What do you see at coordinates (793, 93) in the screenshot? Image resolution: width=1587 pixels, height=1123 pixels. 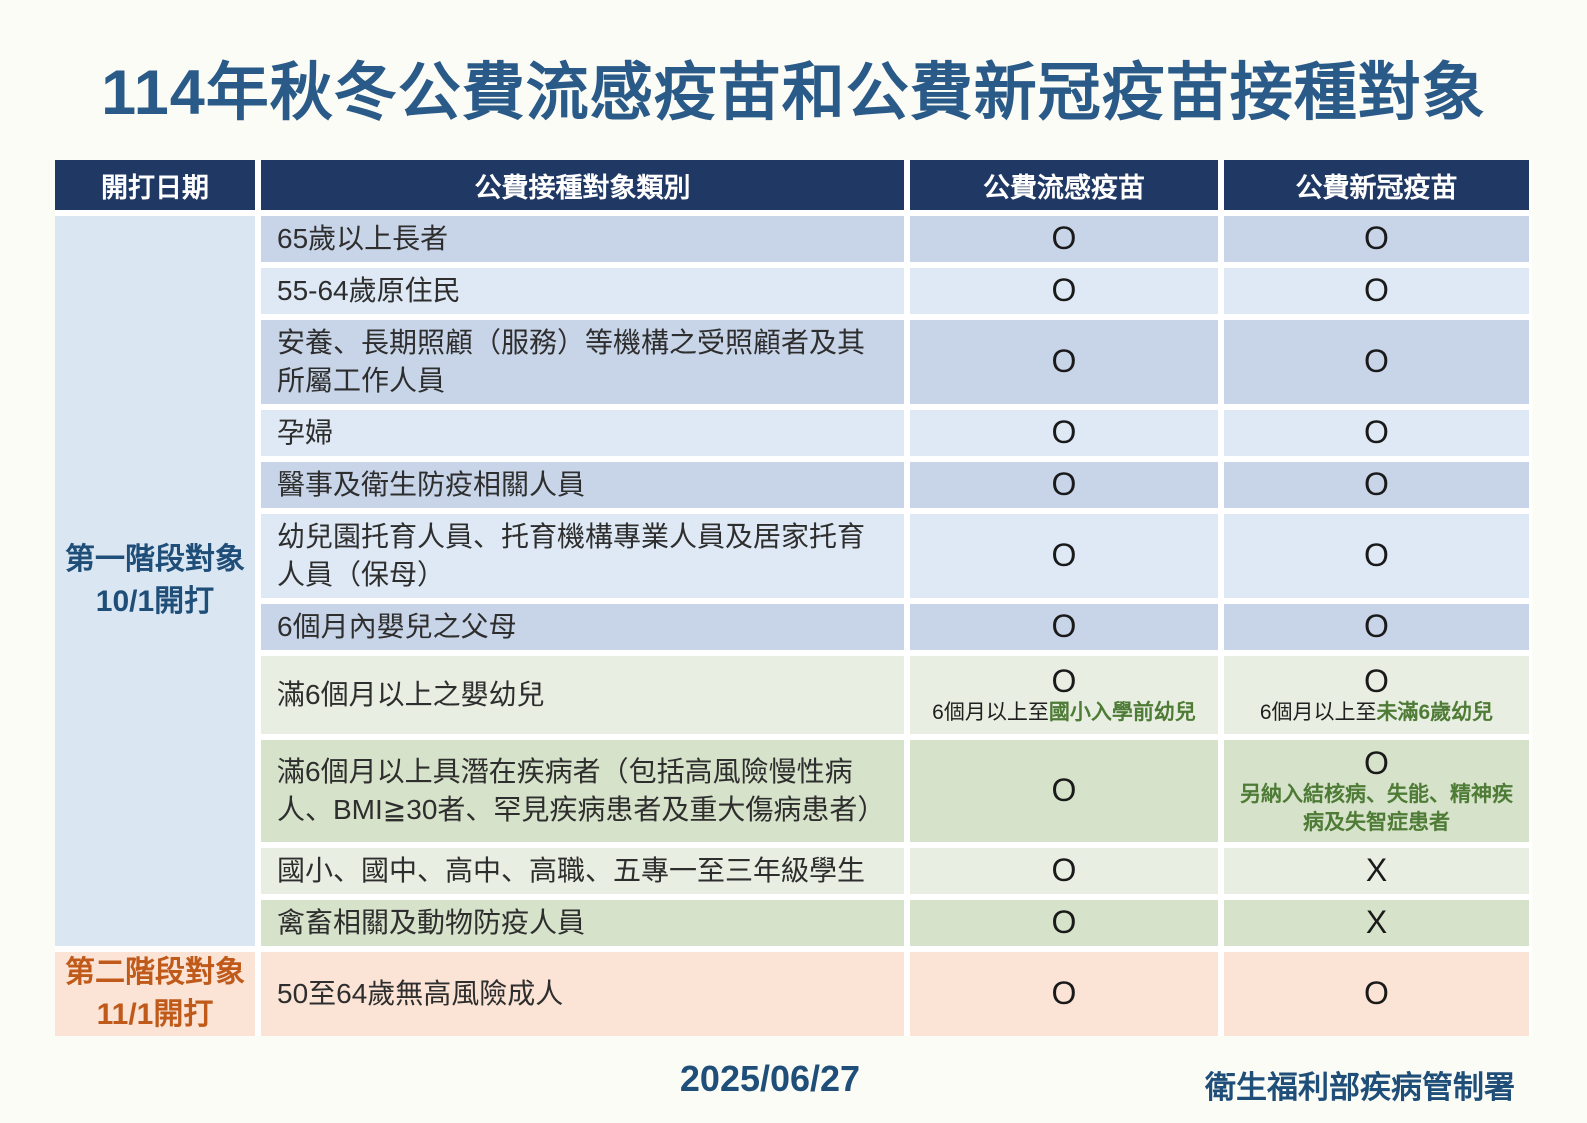 I see `page-title: 114年秋冬公費流感疫苗和公費新冠疫苗接種對象` at bounding box center [793, 93].